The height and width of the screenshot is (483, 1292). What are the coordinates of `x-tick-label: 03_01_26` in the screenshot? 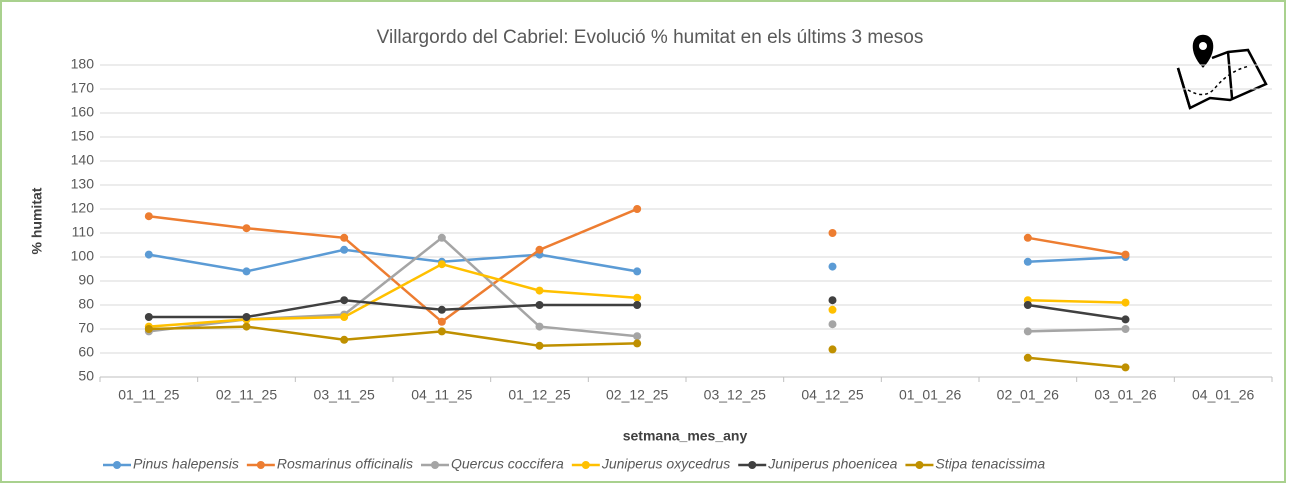 It's located at (1125, 395).